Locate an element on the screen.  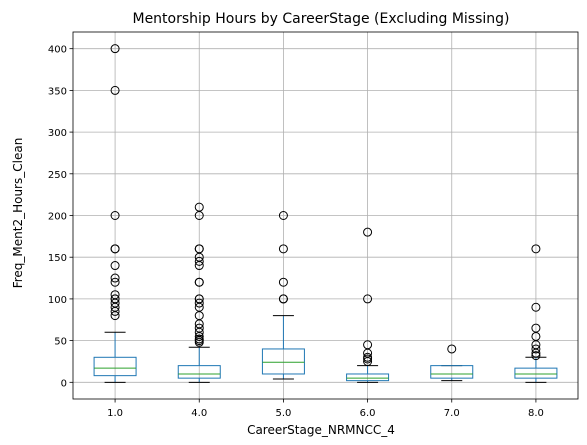
y-tick-label: 350 is located at coordinates (57, 91).